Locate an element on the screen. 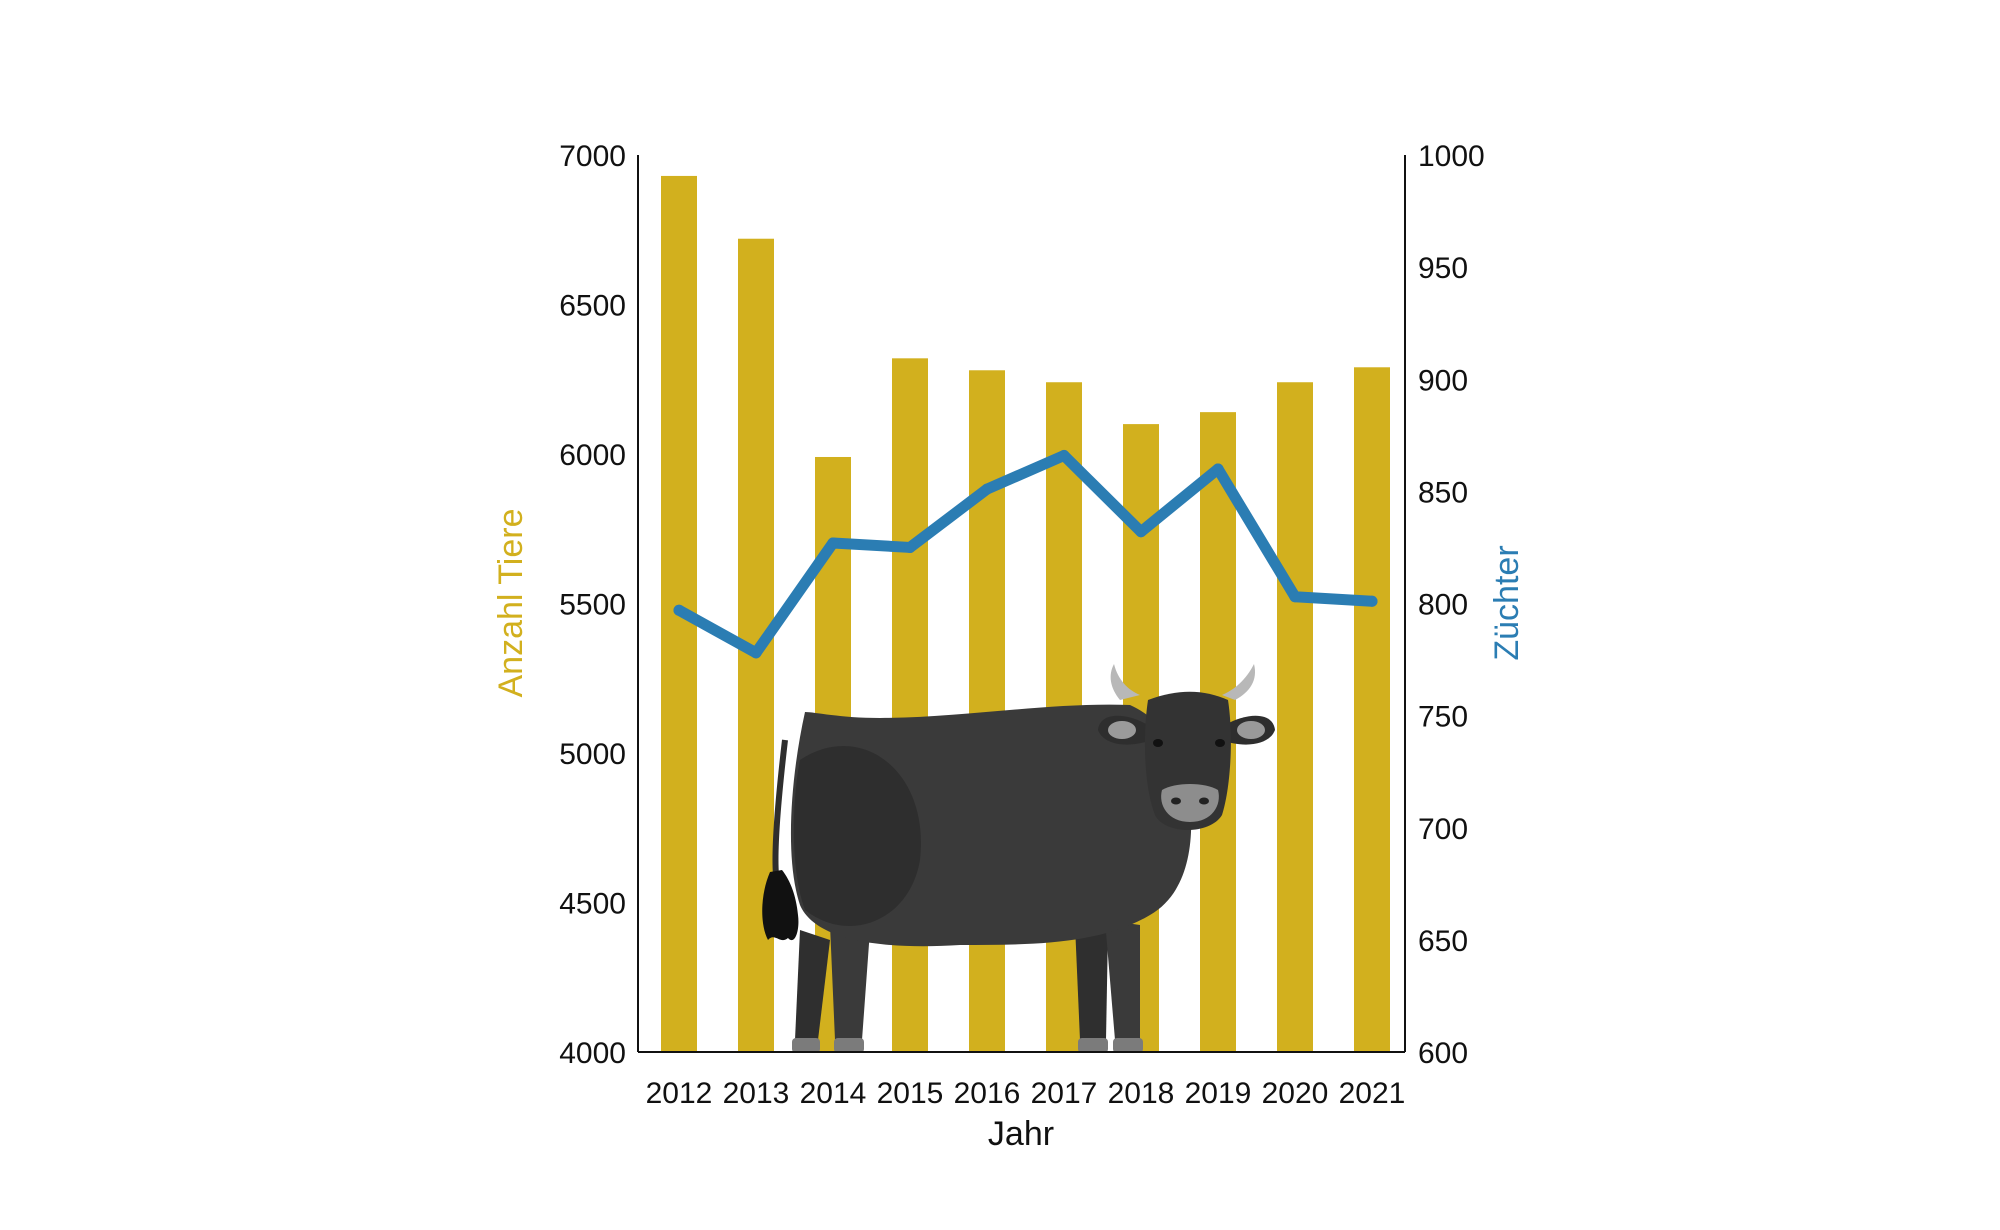  left-tick-4500: 4500 is located at coordinates (592, 904).